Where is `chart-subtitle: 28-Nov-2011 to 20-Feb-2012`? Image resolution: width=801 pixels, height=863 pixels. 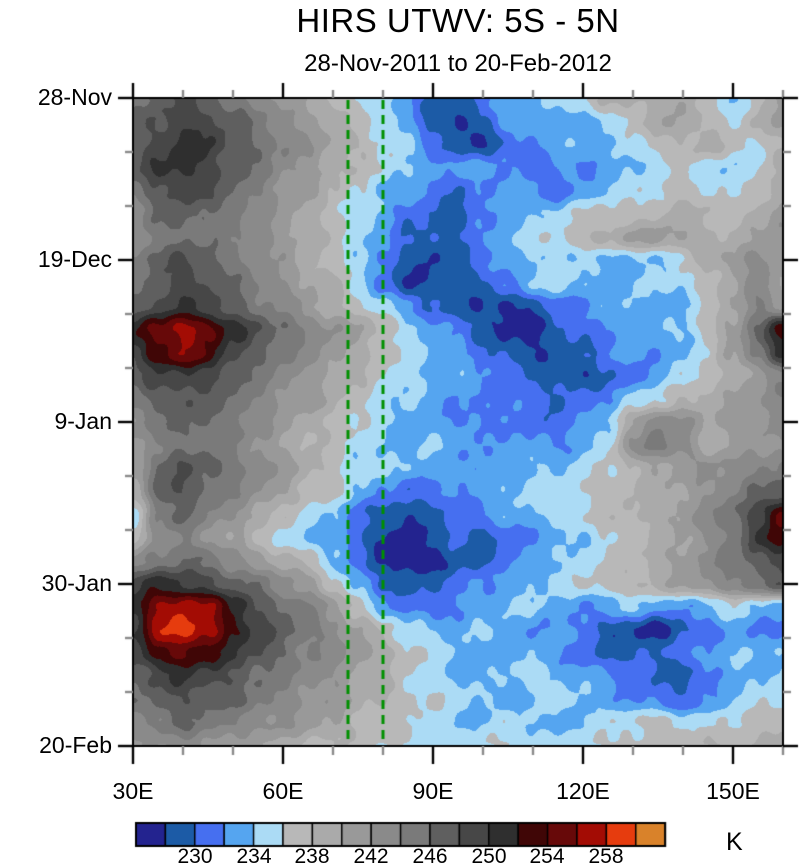
chart-subtitle: 28-Nov-2011 to 20-Feb-2012 is located at coordinates (458, 63).